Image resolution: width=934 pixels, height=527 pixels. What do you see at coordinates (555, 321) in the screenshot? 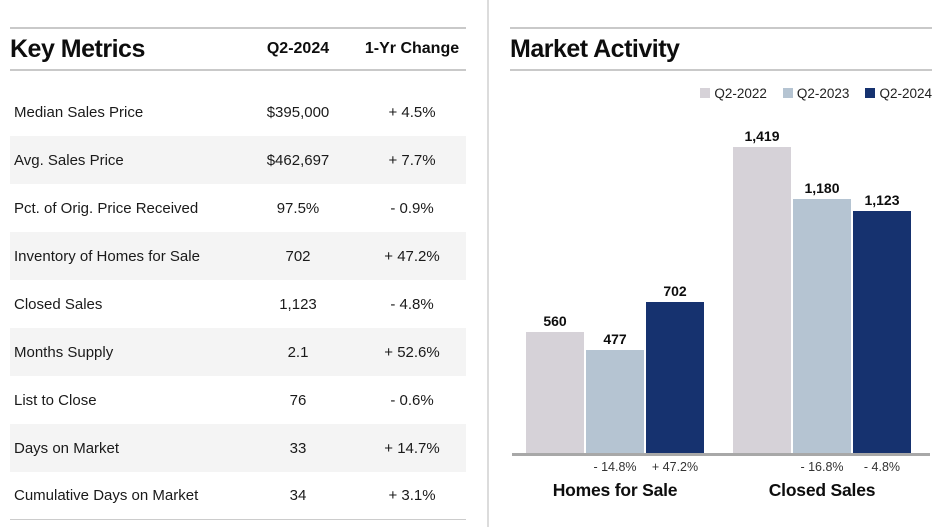
I see `bar-value-label: 560` at bounding box center [555, 321].